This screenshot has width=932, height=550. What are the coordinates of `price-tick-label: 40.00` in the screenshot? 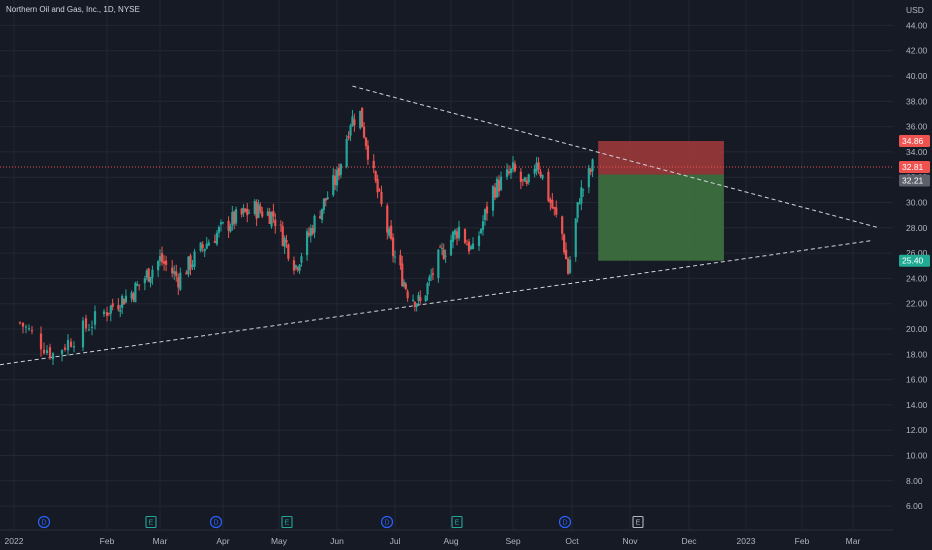 It's located at (917, 76).